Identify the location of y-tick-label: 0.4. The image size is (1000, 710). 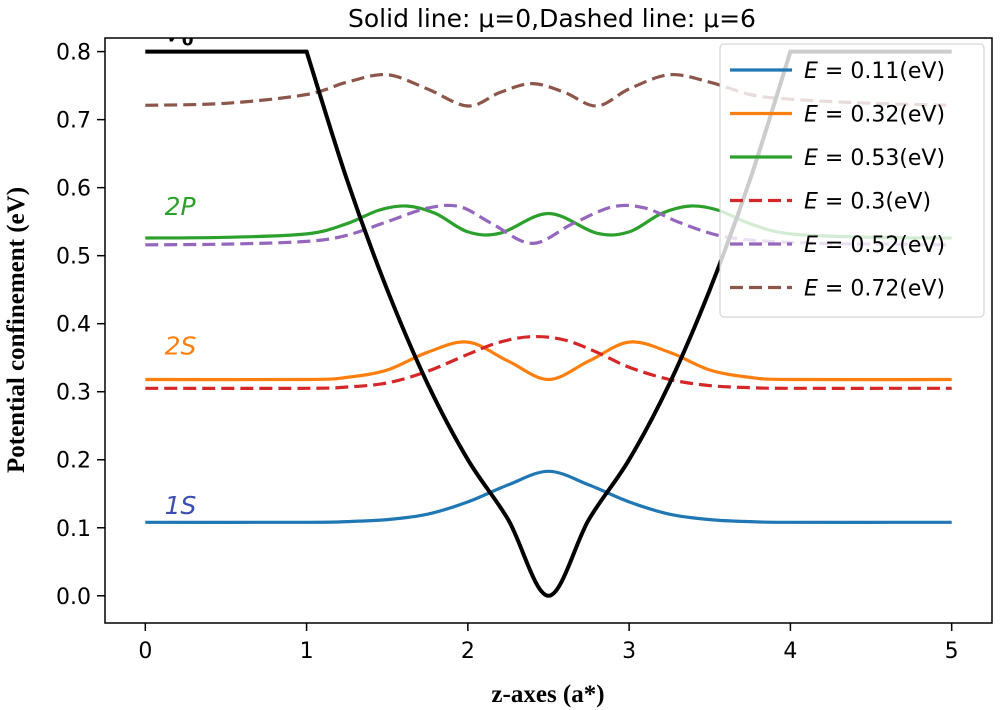
(73, 325).